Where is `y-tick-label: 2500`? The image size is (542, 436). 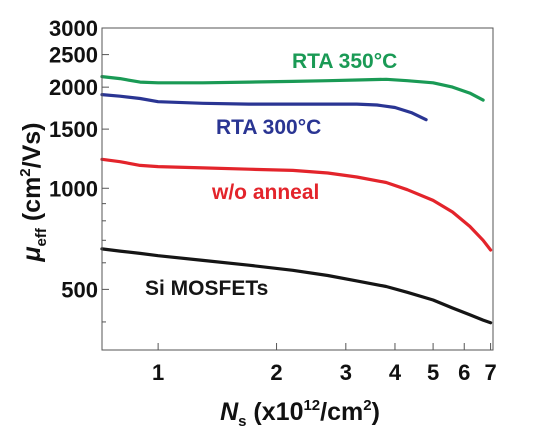
y-tick-label: 2500 is located at coordinates (73, 55).